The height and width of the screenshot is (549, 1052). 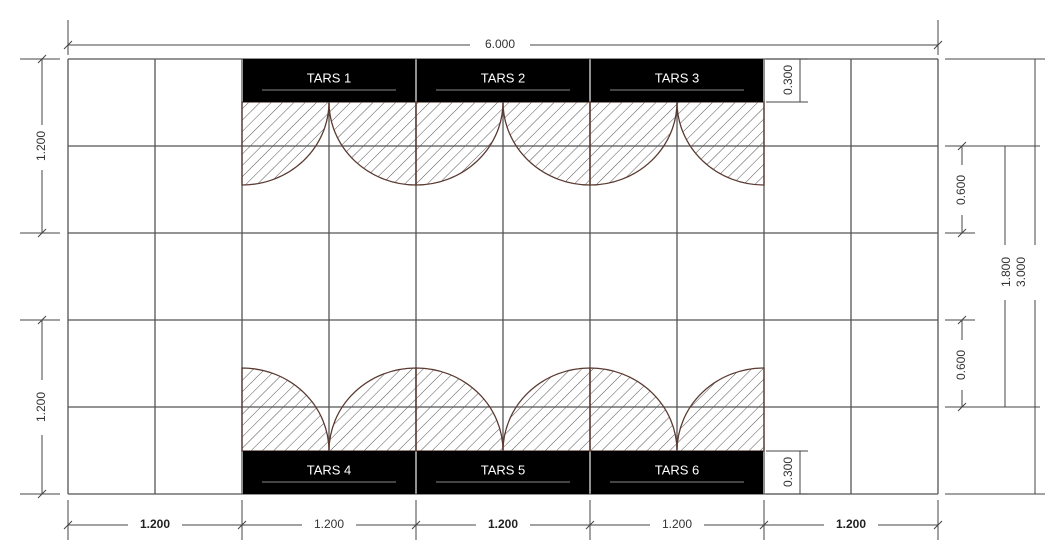 I want to click on module-label: TARS 4, so click(x=329, y=469).